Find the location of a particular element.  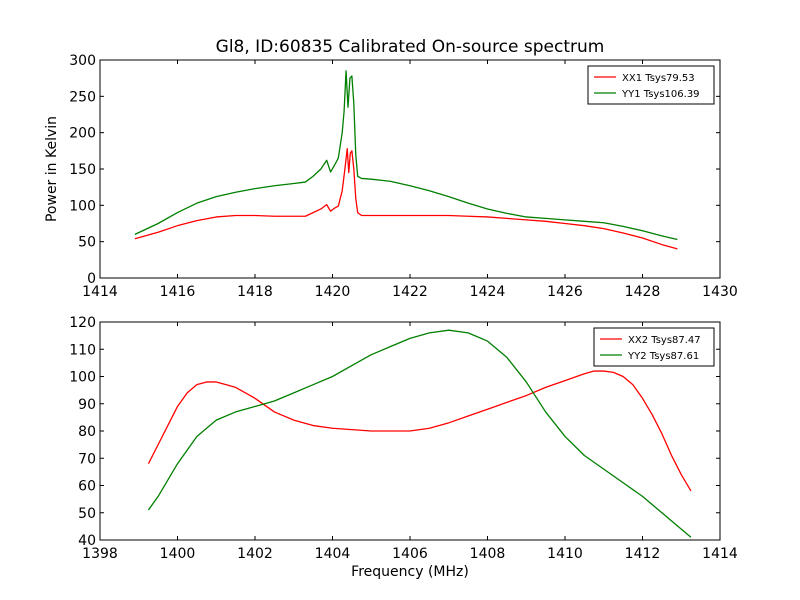

x-tick-label: 1416 is located at coordinates (178, 292).